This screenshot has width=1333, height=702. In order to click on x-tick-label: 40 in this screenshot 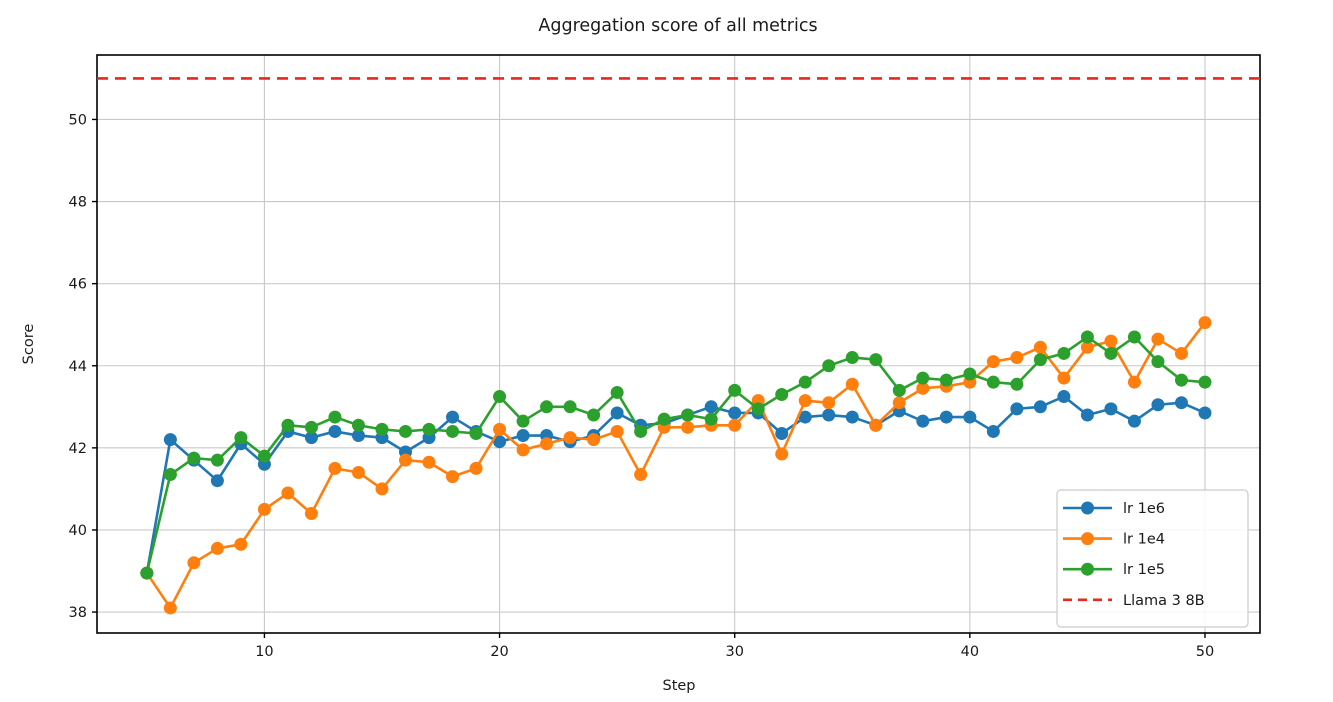, I will do `click(970, 652)`.